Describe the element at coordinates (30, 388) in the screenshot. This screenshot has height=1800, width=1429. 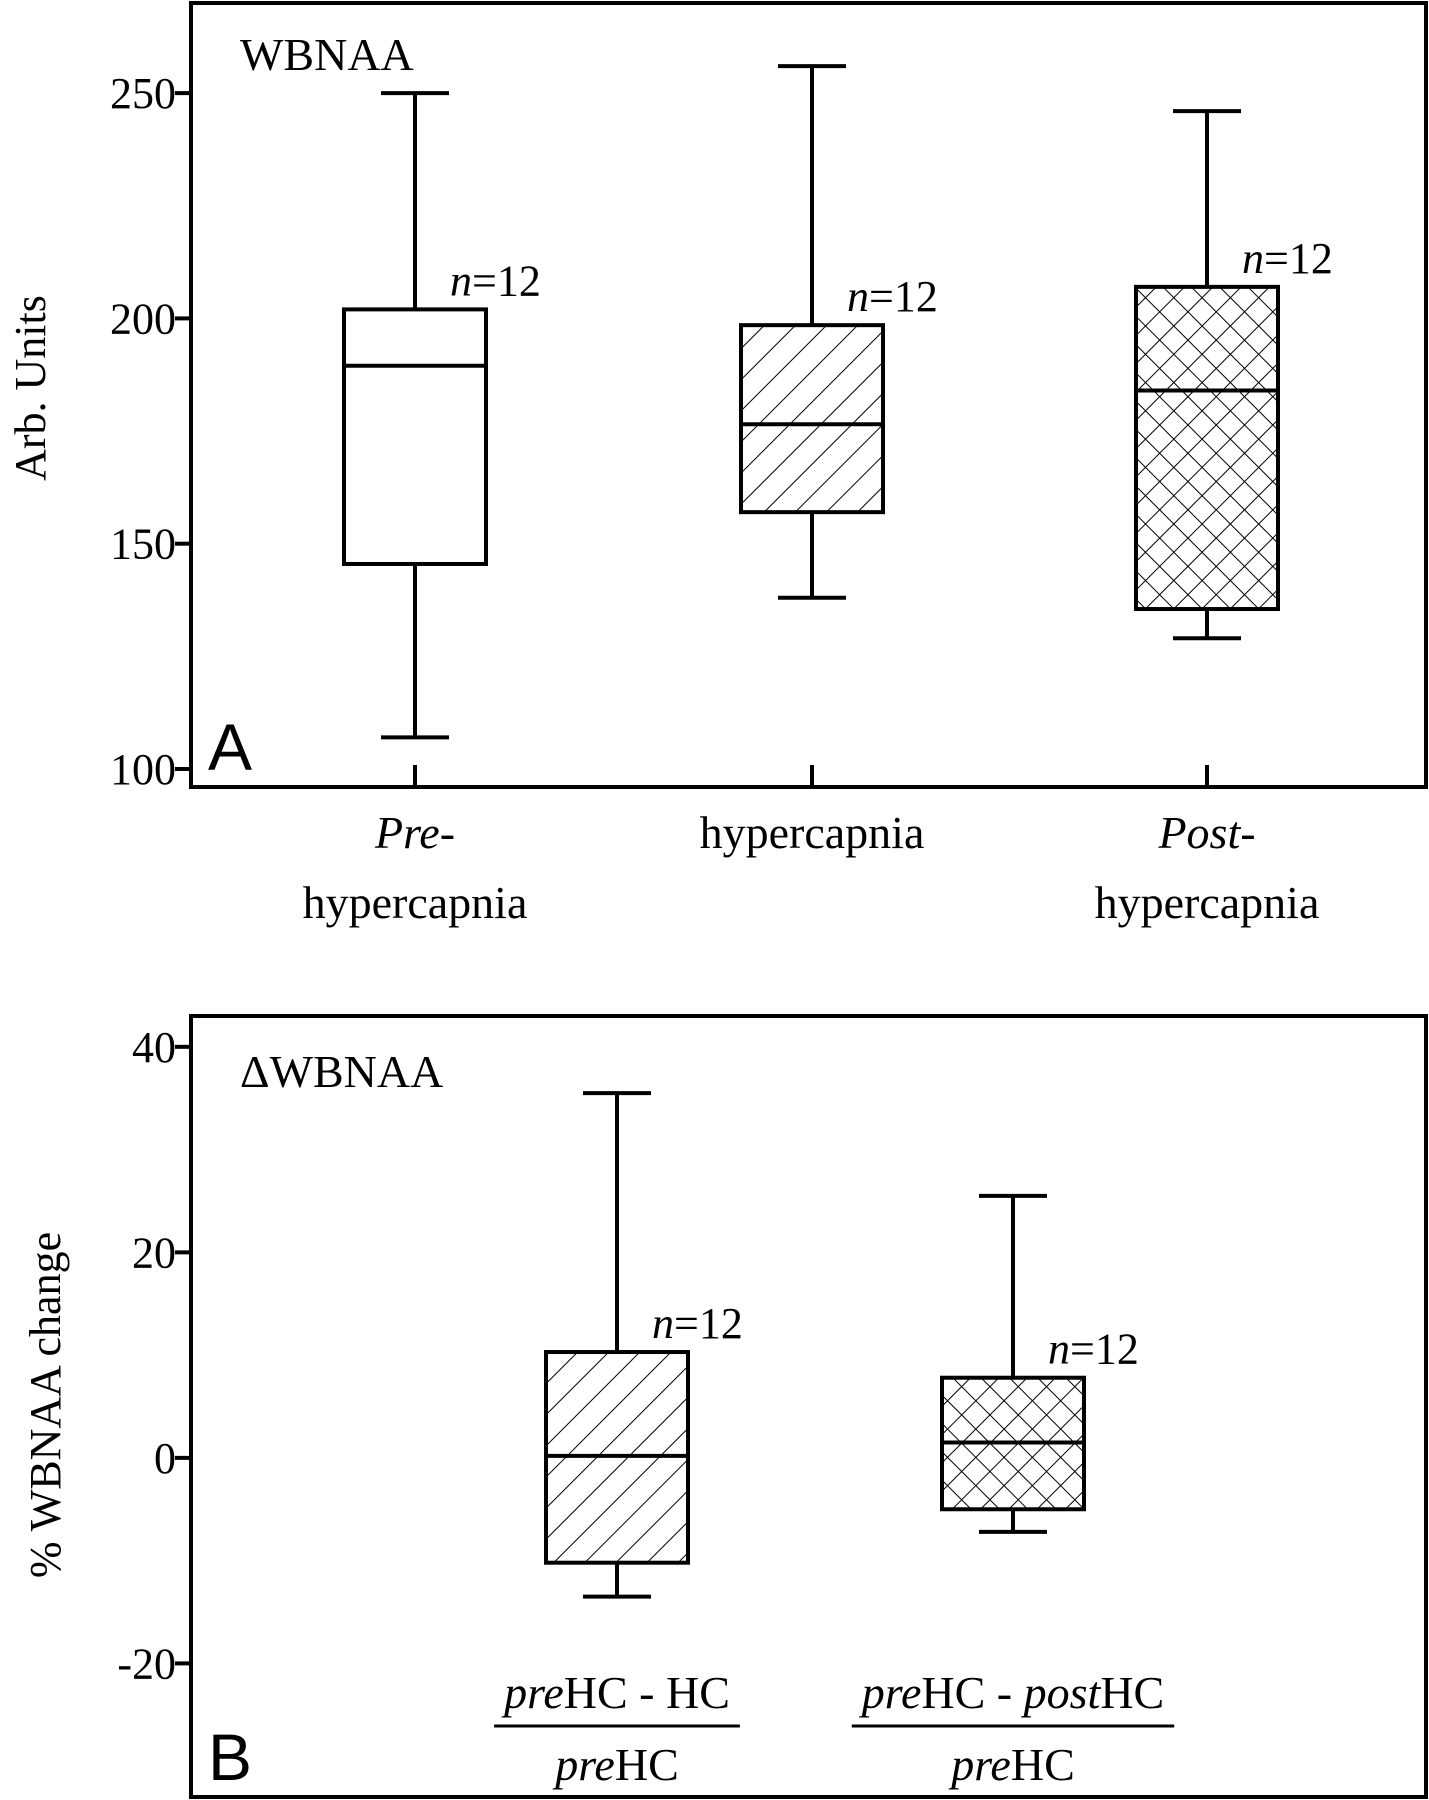
I see `panel-a-y-axis-label: Arb. Units` at that location.